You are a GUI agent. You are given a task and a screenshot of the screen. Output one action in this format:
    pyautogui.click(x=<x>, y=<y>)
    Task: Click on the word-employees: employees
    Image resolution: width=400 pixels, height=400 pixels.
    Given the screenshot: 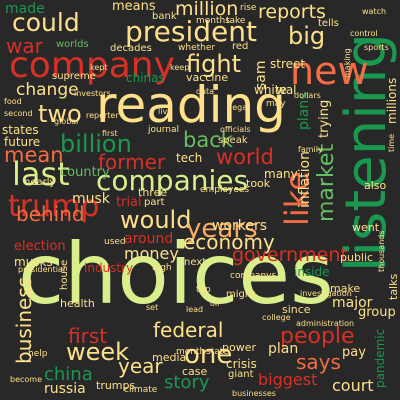 What is the action you would take?
    pyautogui.click(x=225, y=190)
    